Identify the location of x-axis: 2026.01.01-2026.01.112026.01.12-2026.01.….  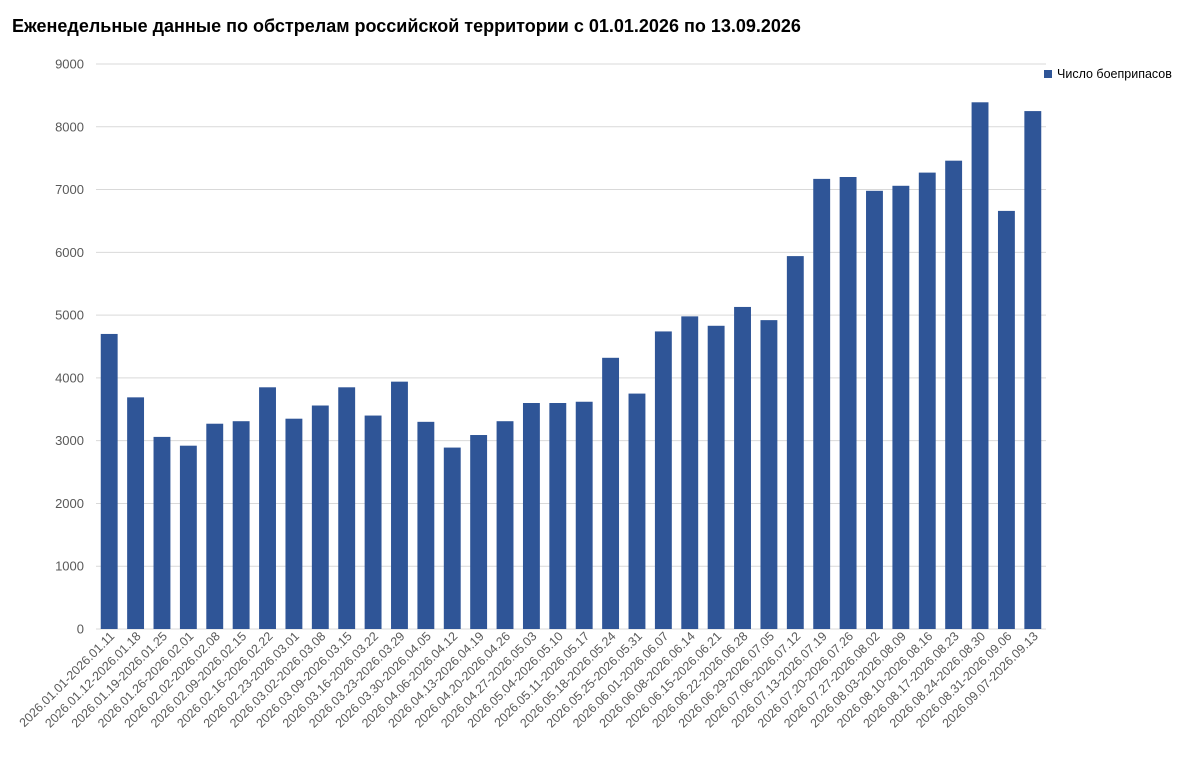
(529, 679).